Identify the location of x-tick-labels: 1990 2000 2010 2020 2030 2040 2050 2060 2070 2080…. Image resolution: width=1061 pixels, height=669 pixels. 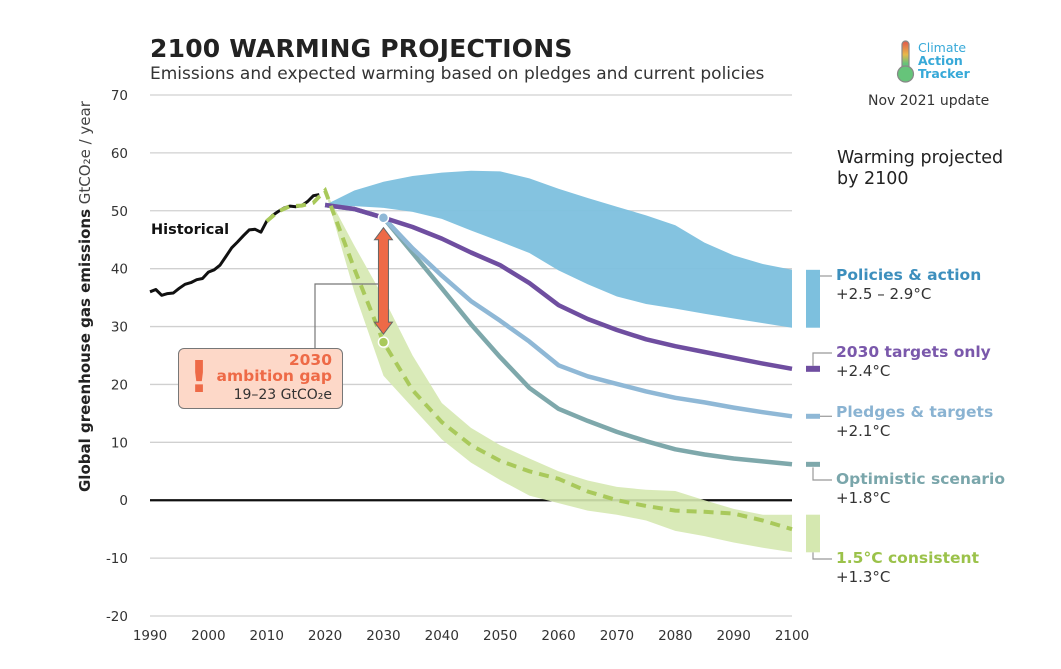
(471, 636).